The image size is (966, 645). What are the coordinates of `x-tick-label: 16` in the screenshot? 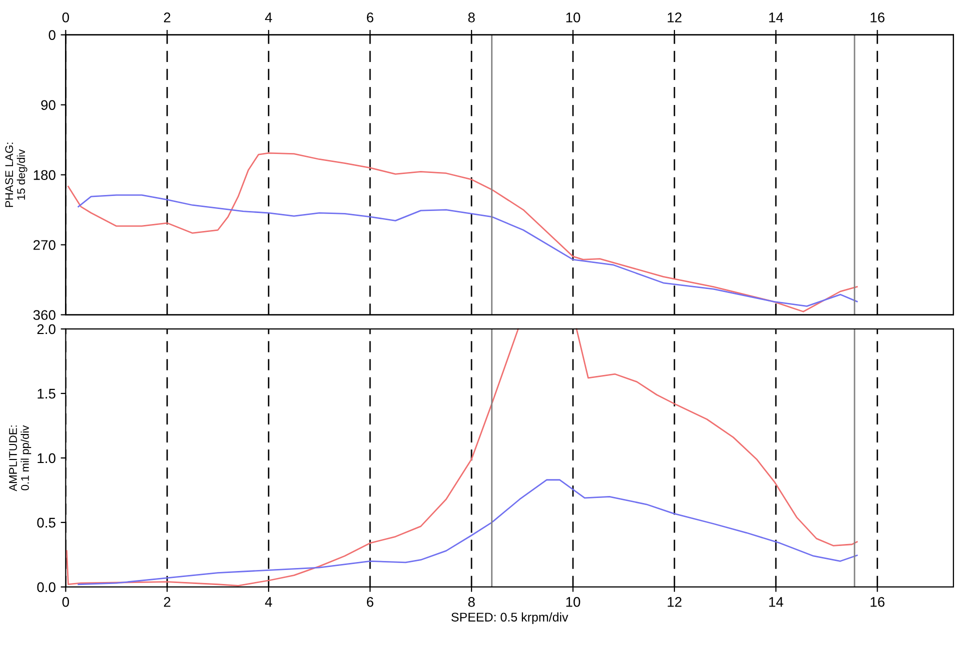 It's located at (877, 602).